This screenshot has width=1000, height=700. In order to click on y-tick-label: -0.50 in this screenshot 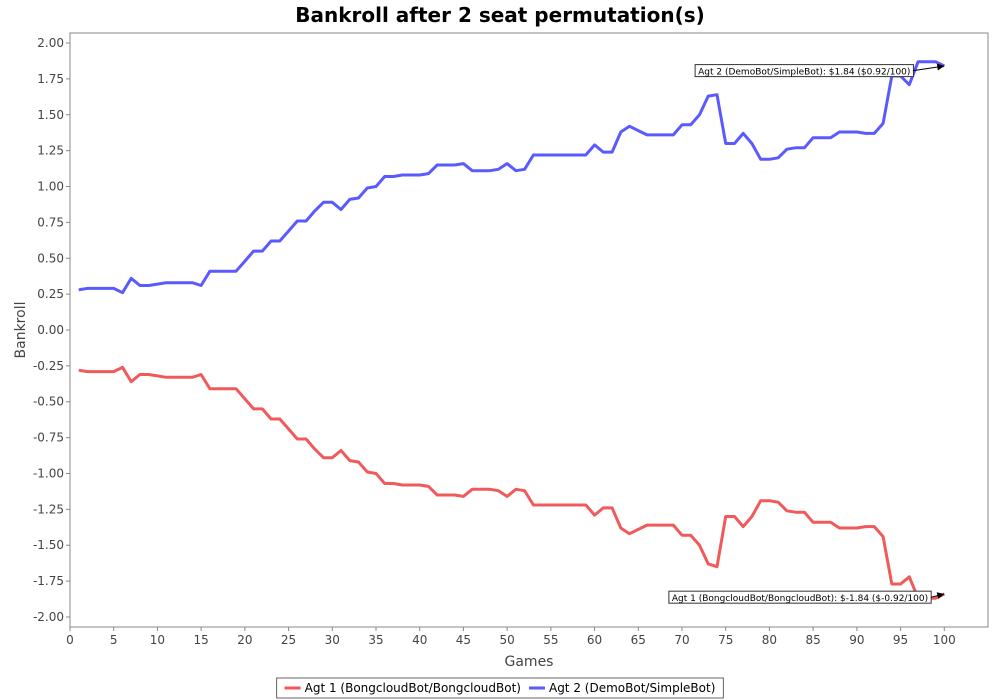, I will do `click(48, 402)`.